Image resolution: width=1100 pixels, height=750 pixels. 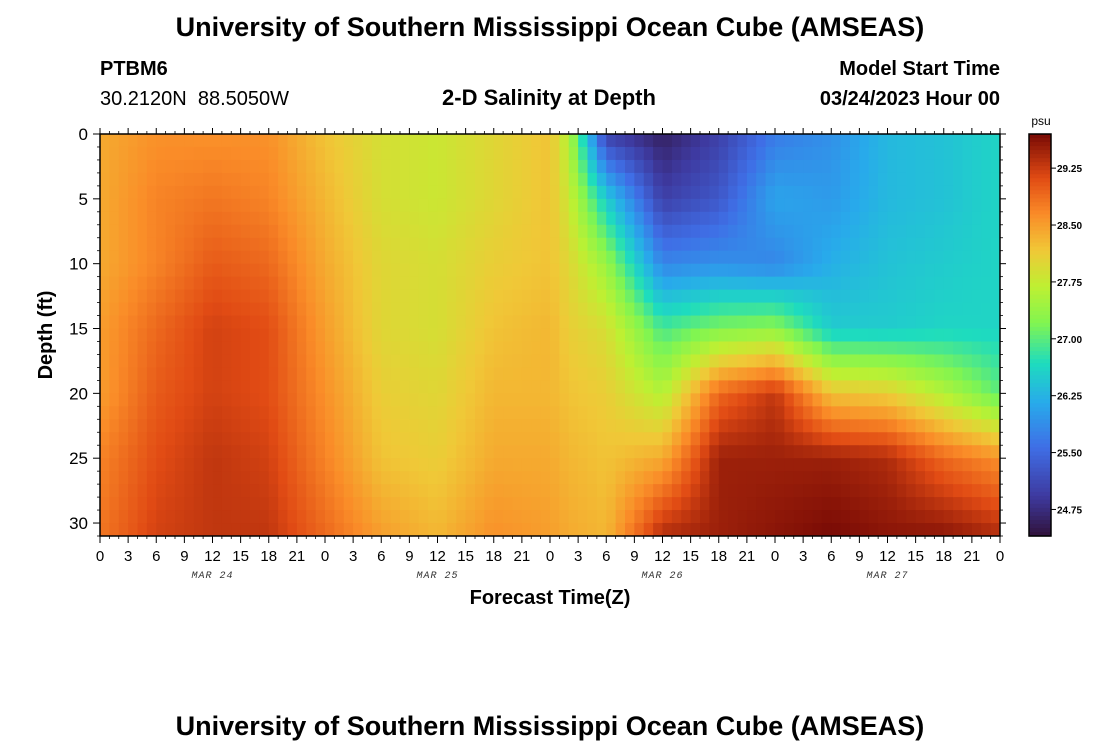 I want to click on y-tick-label: 0, so click(x=83, y=134).